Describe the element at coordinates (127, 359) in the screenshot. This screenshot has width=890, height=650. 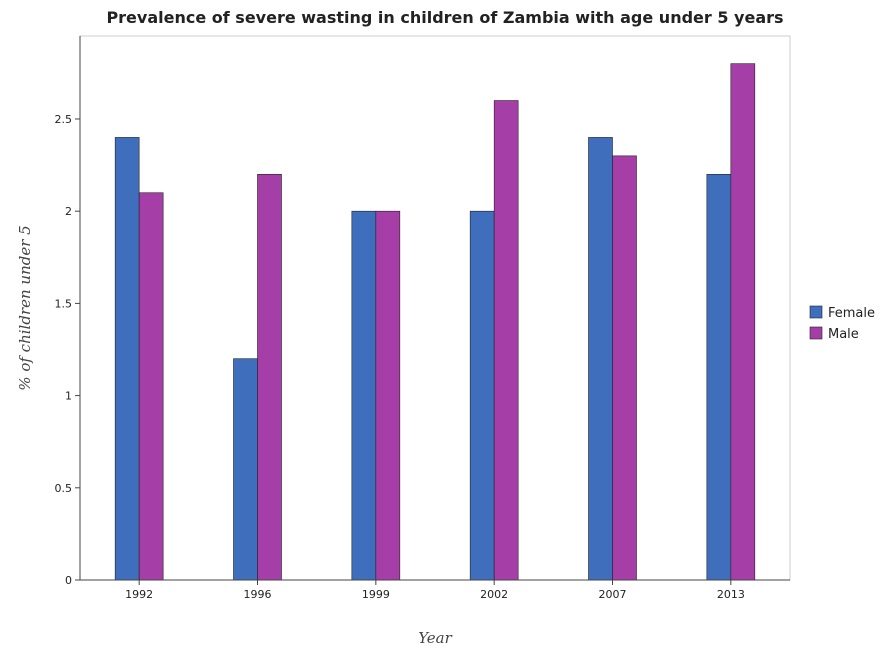
I see `bar-female-1992` at that location.